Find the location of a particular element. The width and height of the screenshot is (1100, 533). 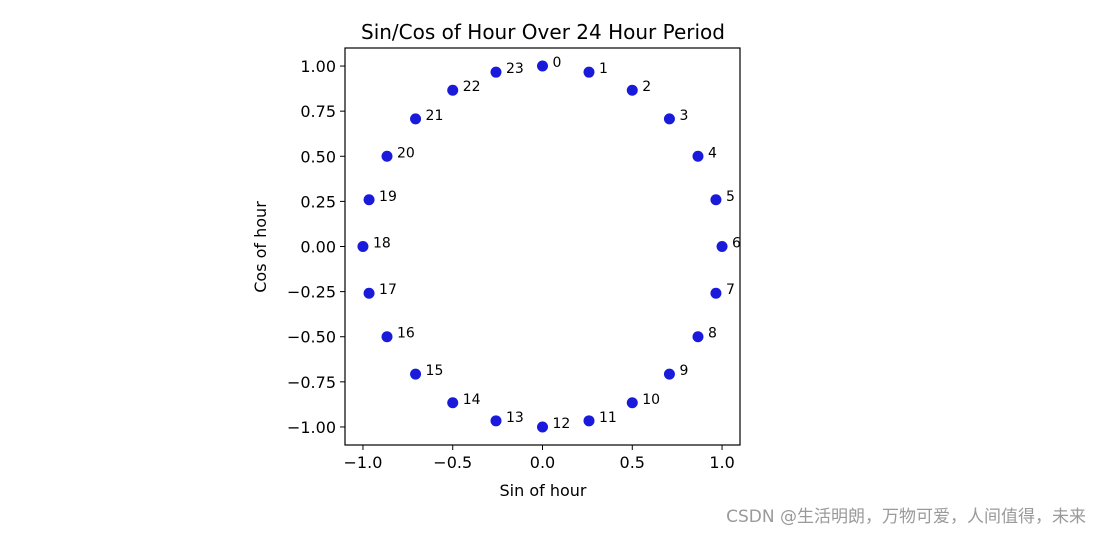

point-label-8: 8 is located at coordinates (712, 334).